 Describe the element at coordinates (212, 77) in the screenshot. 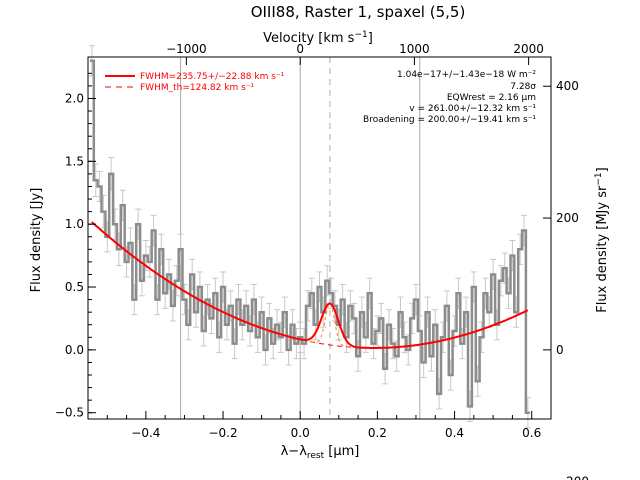

I see `legend-label-fwhm: FWHM=235.75+/−22.88 km s⁻¹` at that location.